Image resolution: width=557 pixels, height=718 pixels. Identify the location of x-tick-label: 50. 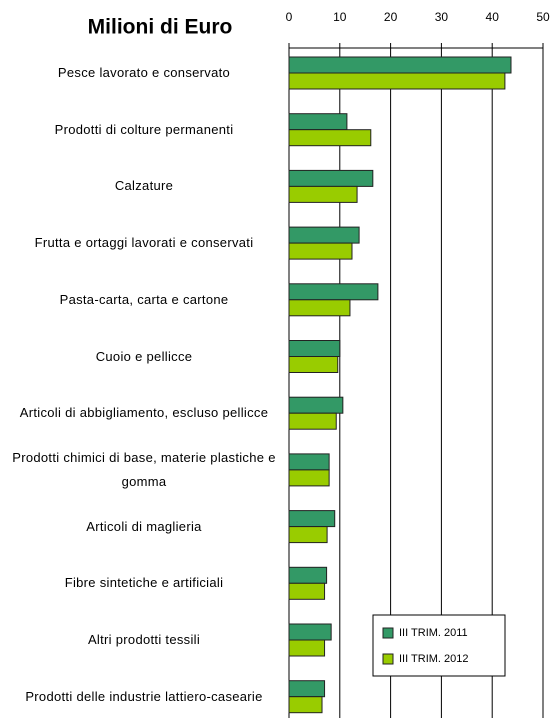
(543, 17).